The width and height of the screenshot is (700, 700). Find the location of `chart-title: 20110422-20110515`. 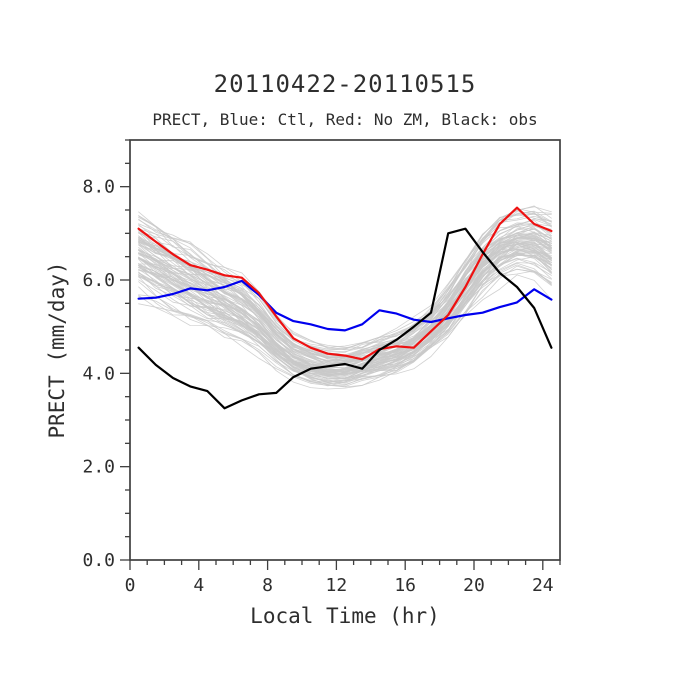

chart-title: 20110422-20110515 is located at coordinates (345, 84).